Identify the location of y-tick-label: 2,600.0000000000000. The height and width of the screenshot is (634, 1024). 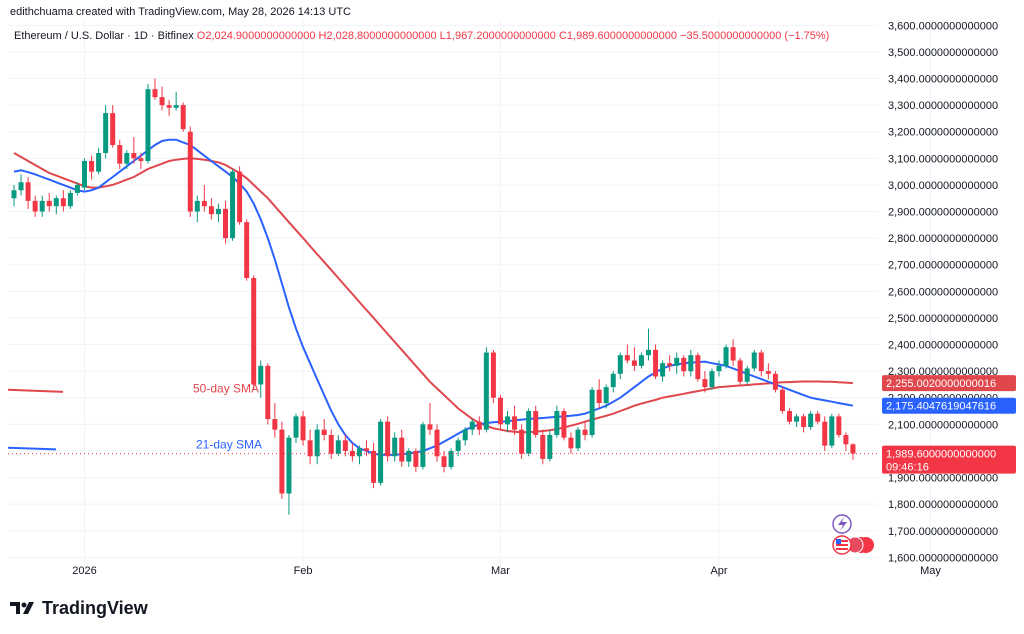
(943, 292).